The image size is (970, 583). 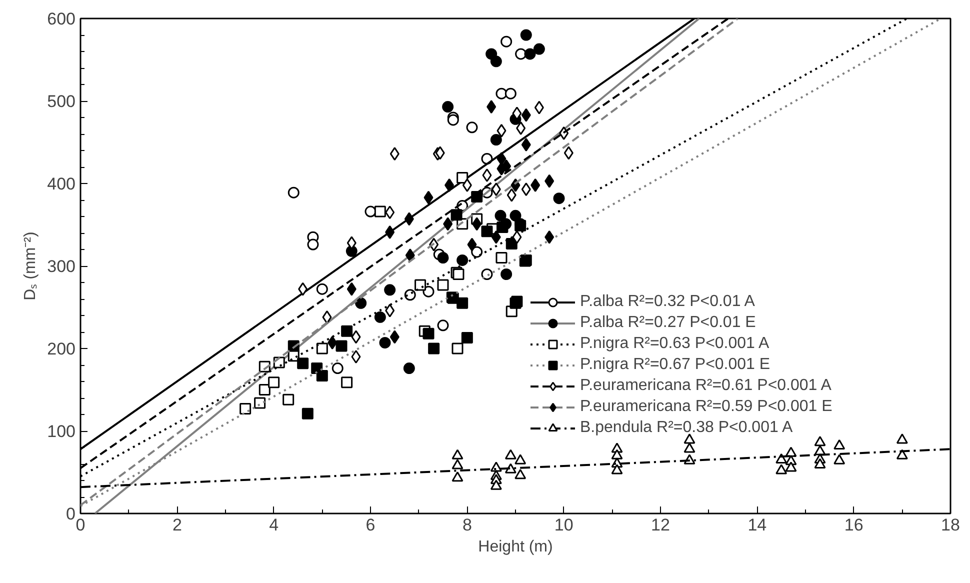 What do you see at coordinates (686, 428) in the screenshot?
I see `legend-label: B.pendula R²=0.38 P<0.001 A` at bounding box center [686, 428].